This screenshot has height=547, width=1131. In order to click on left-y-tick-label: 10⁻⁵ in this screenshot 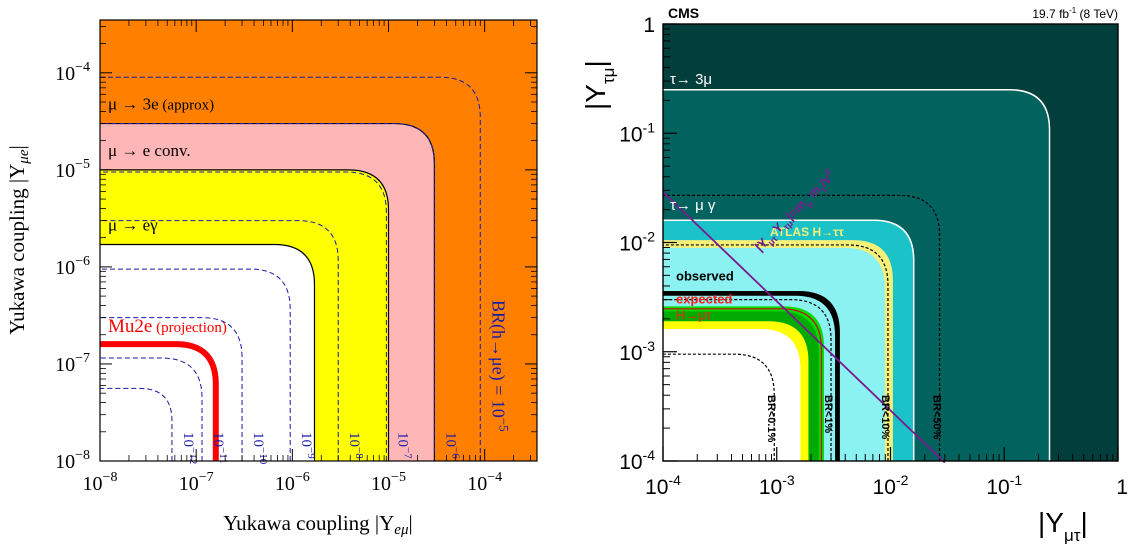, I will do `click(72, 169)`.